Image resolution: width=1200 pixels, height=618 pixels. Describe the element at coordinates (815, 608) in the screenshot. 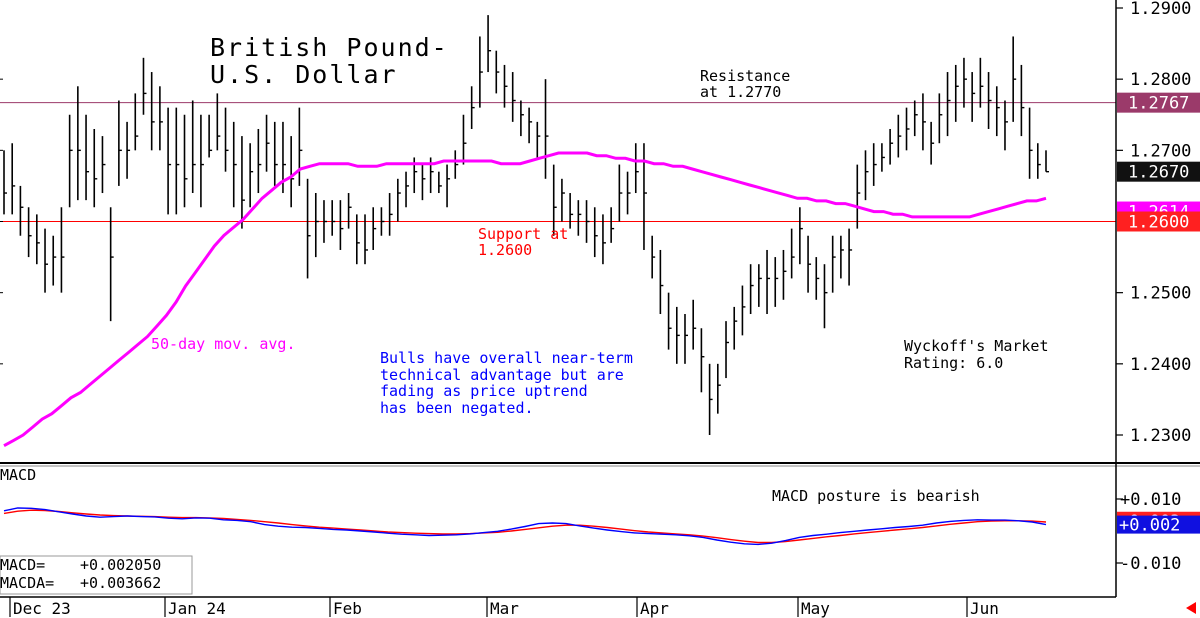

I see `x-month-label: May` at that location.